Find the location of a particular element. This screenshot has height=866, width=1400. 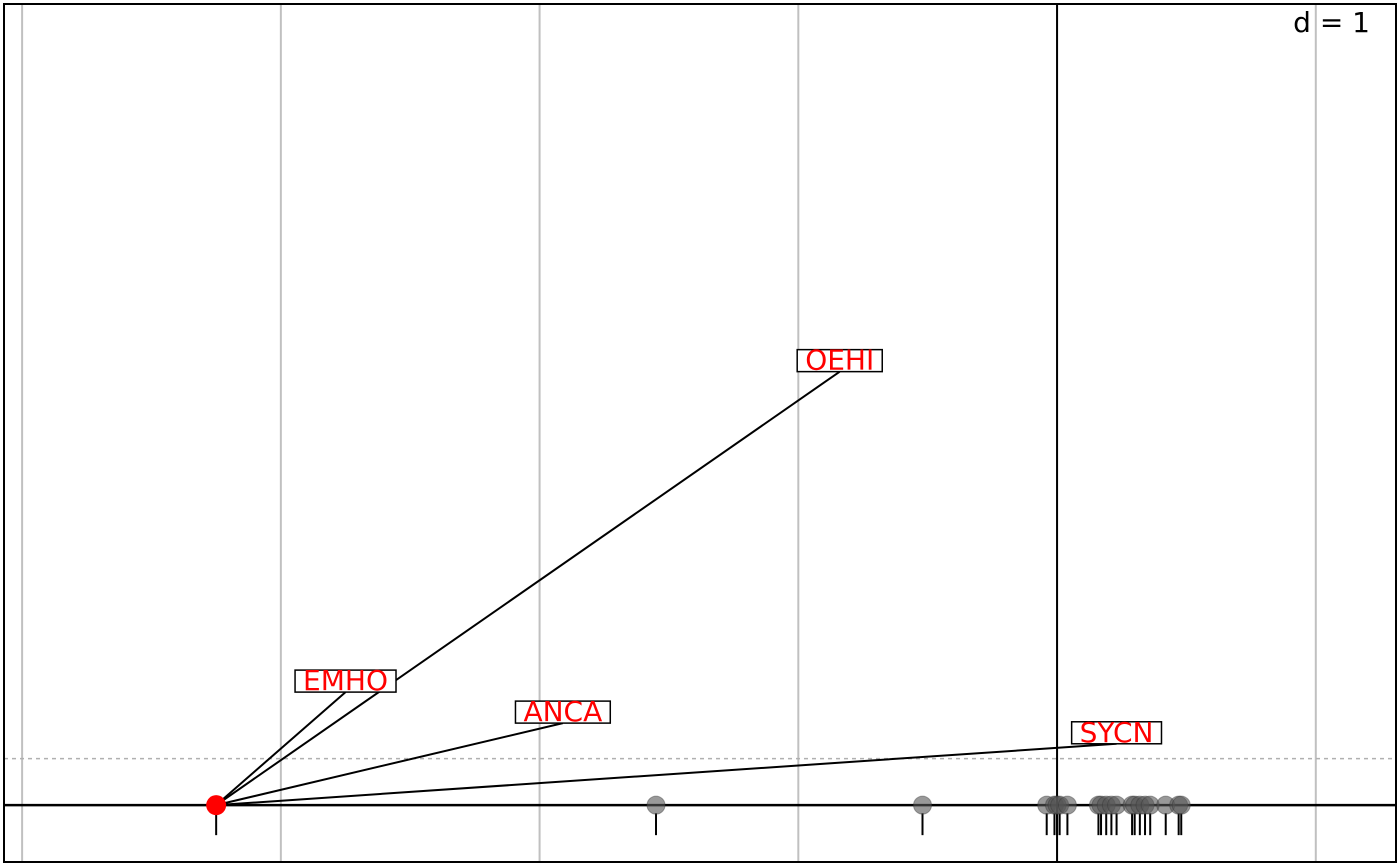

label-box-emho is located at coordinates (345, 681).